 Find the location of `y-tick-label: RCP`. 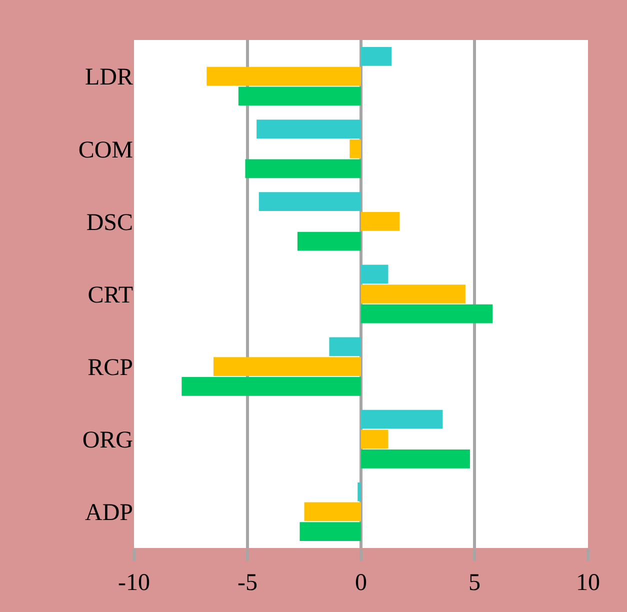

y-tick-label: RCP is located at coordinates (110, 367).